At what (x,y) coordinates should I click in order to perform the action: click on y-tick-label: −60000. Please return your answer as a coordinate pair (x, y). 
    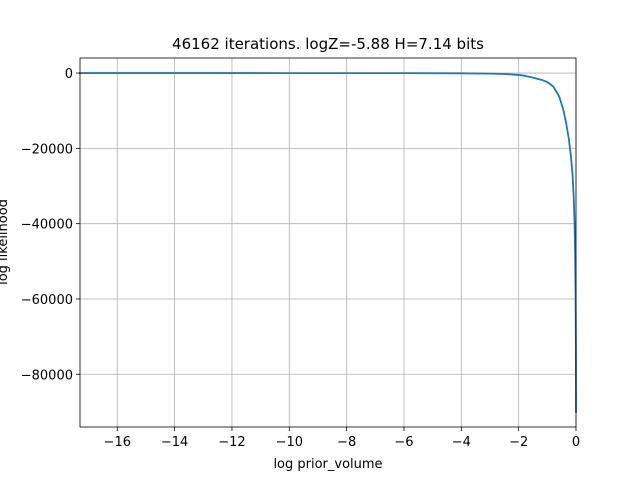
    Looking at the image, I should click on (47, 300).